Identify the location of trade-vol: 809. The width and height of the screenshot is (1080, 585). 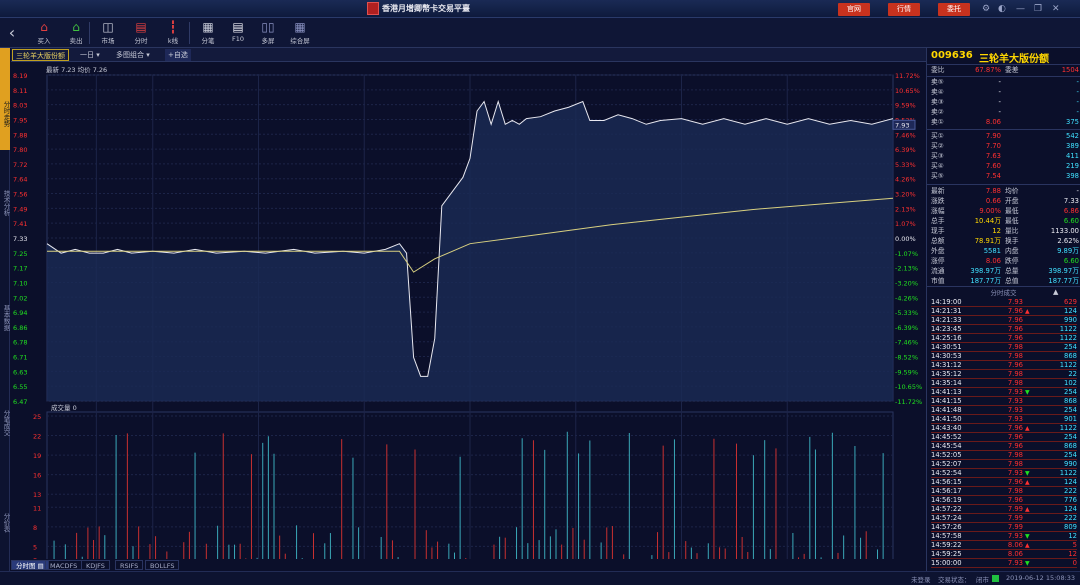
(1070, 527).